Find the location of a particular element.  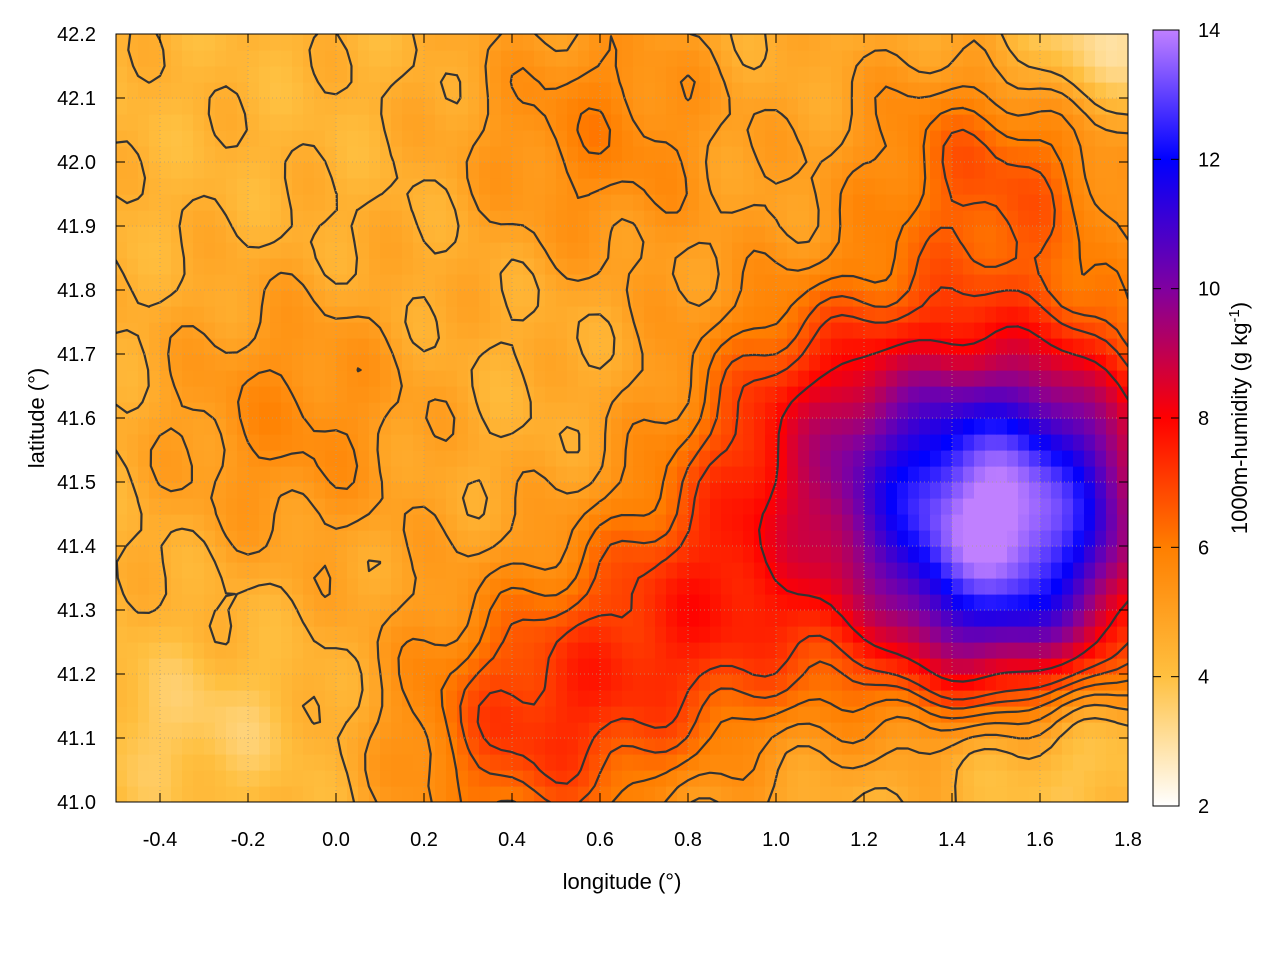

colorbar-tick-label: 8 is located at coordinates (1203, 419).